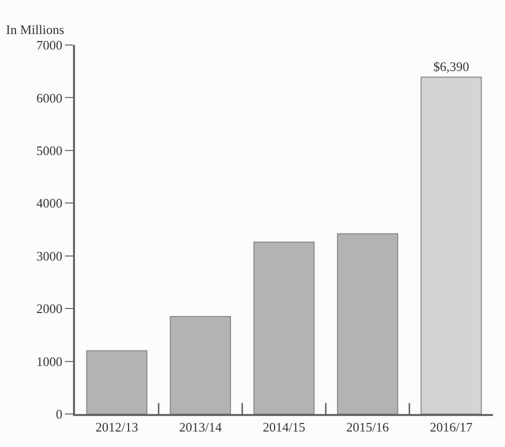  What do you see at coordinates (49, 150) in the screenshot?
I see `y-tick-label: 5000` at bounding box center [49, 150].